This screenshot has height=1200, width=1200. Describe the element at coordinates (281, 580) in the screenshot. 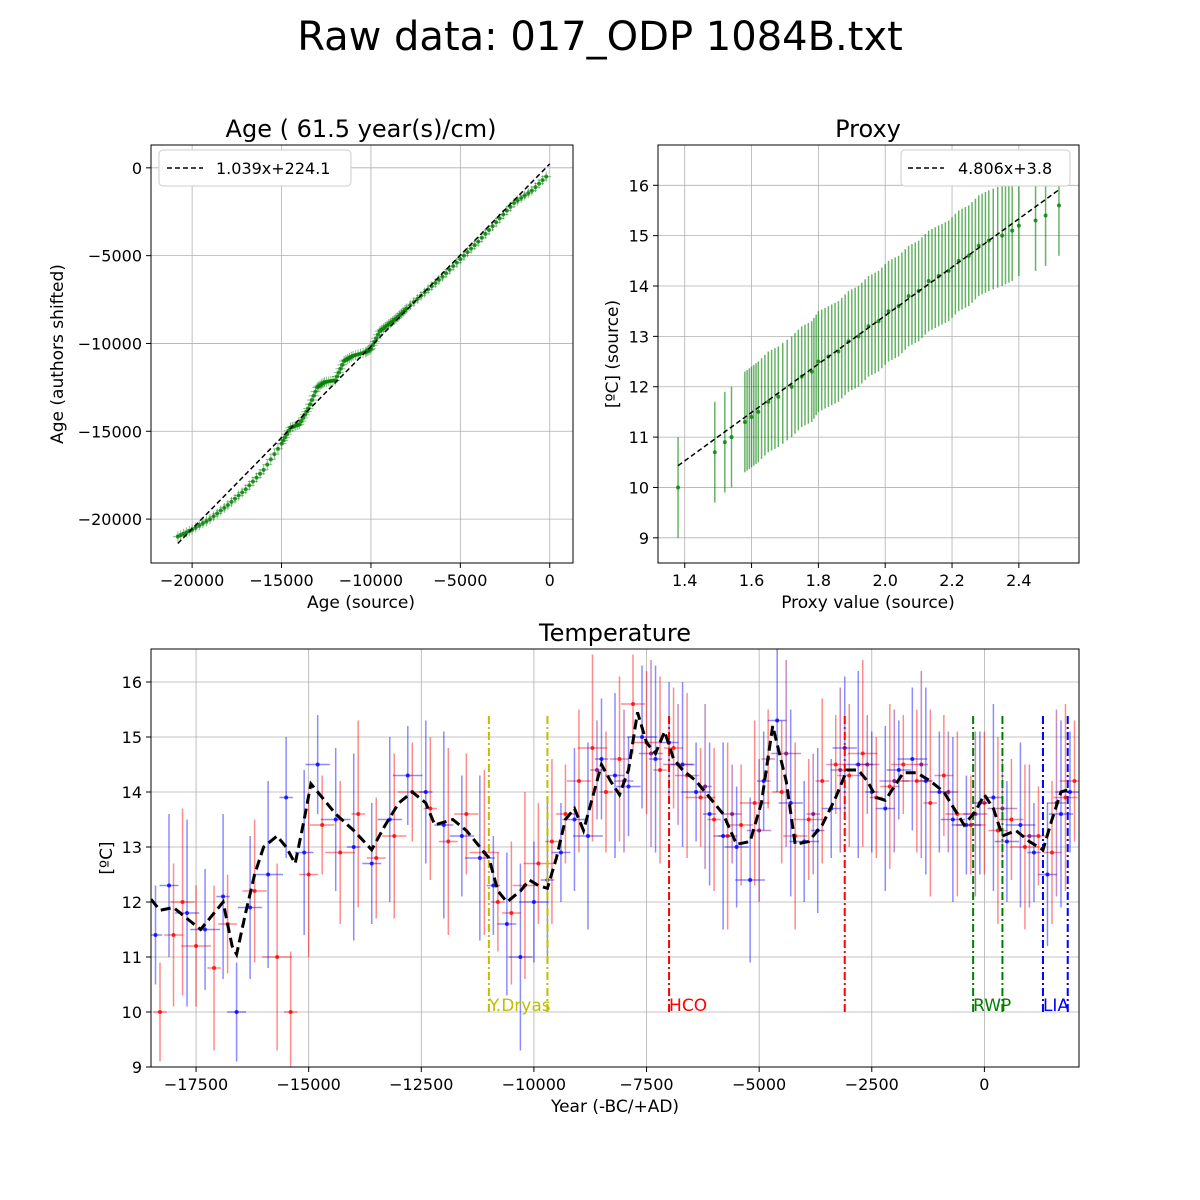

I see `age-xtick-label: −15000` at that location.